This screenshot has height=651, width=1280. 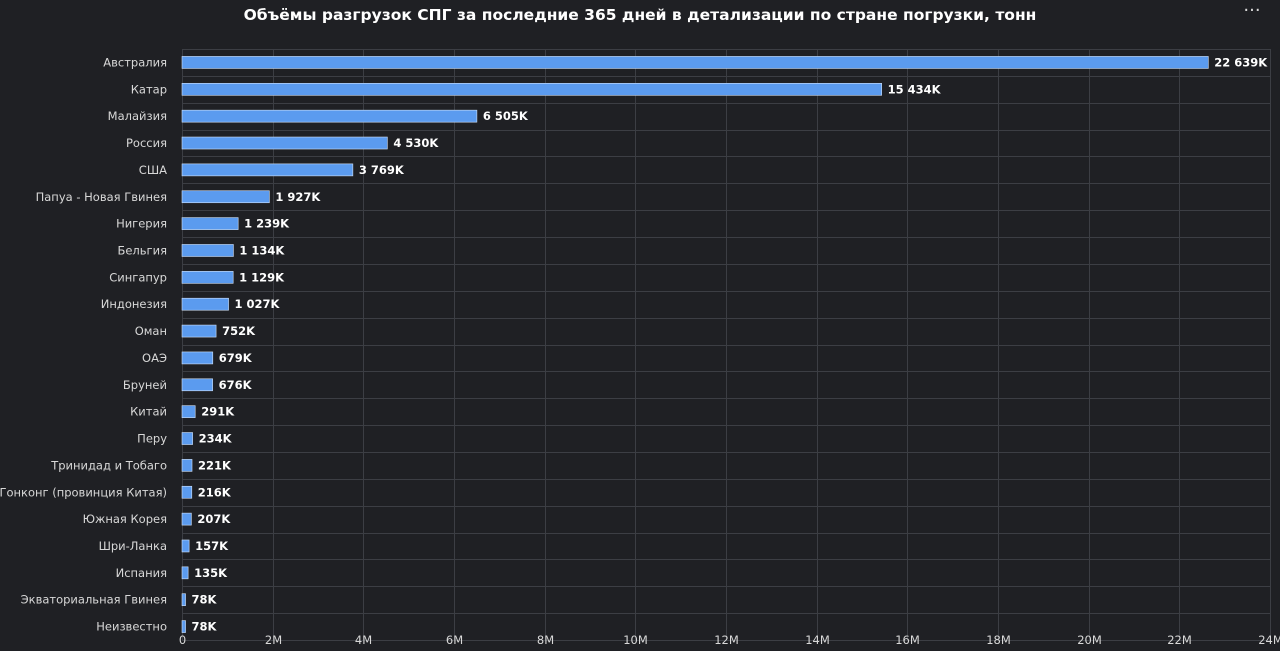 What do you see at coordinates (212, 546) in the screenshot?
I see `value-label: 157K` at bounding box center [212, 546].